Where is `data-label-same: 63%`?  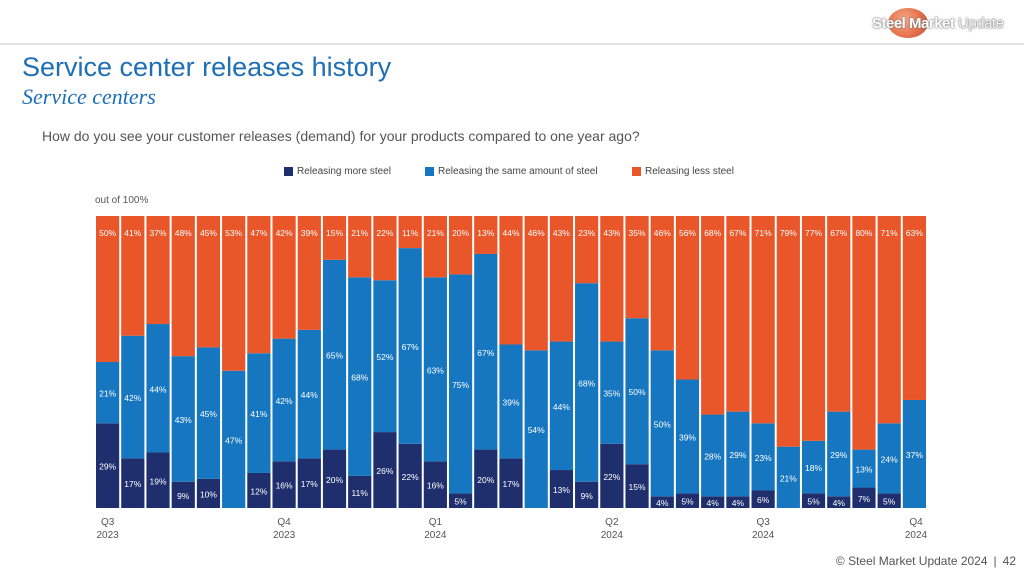
data-label-same: 63% is located at coordinates (435, 370).